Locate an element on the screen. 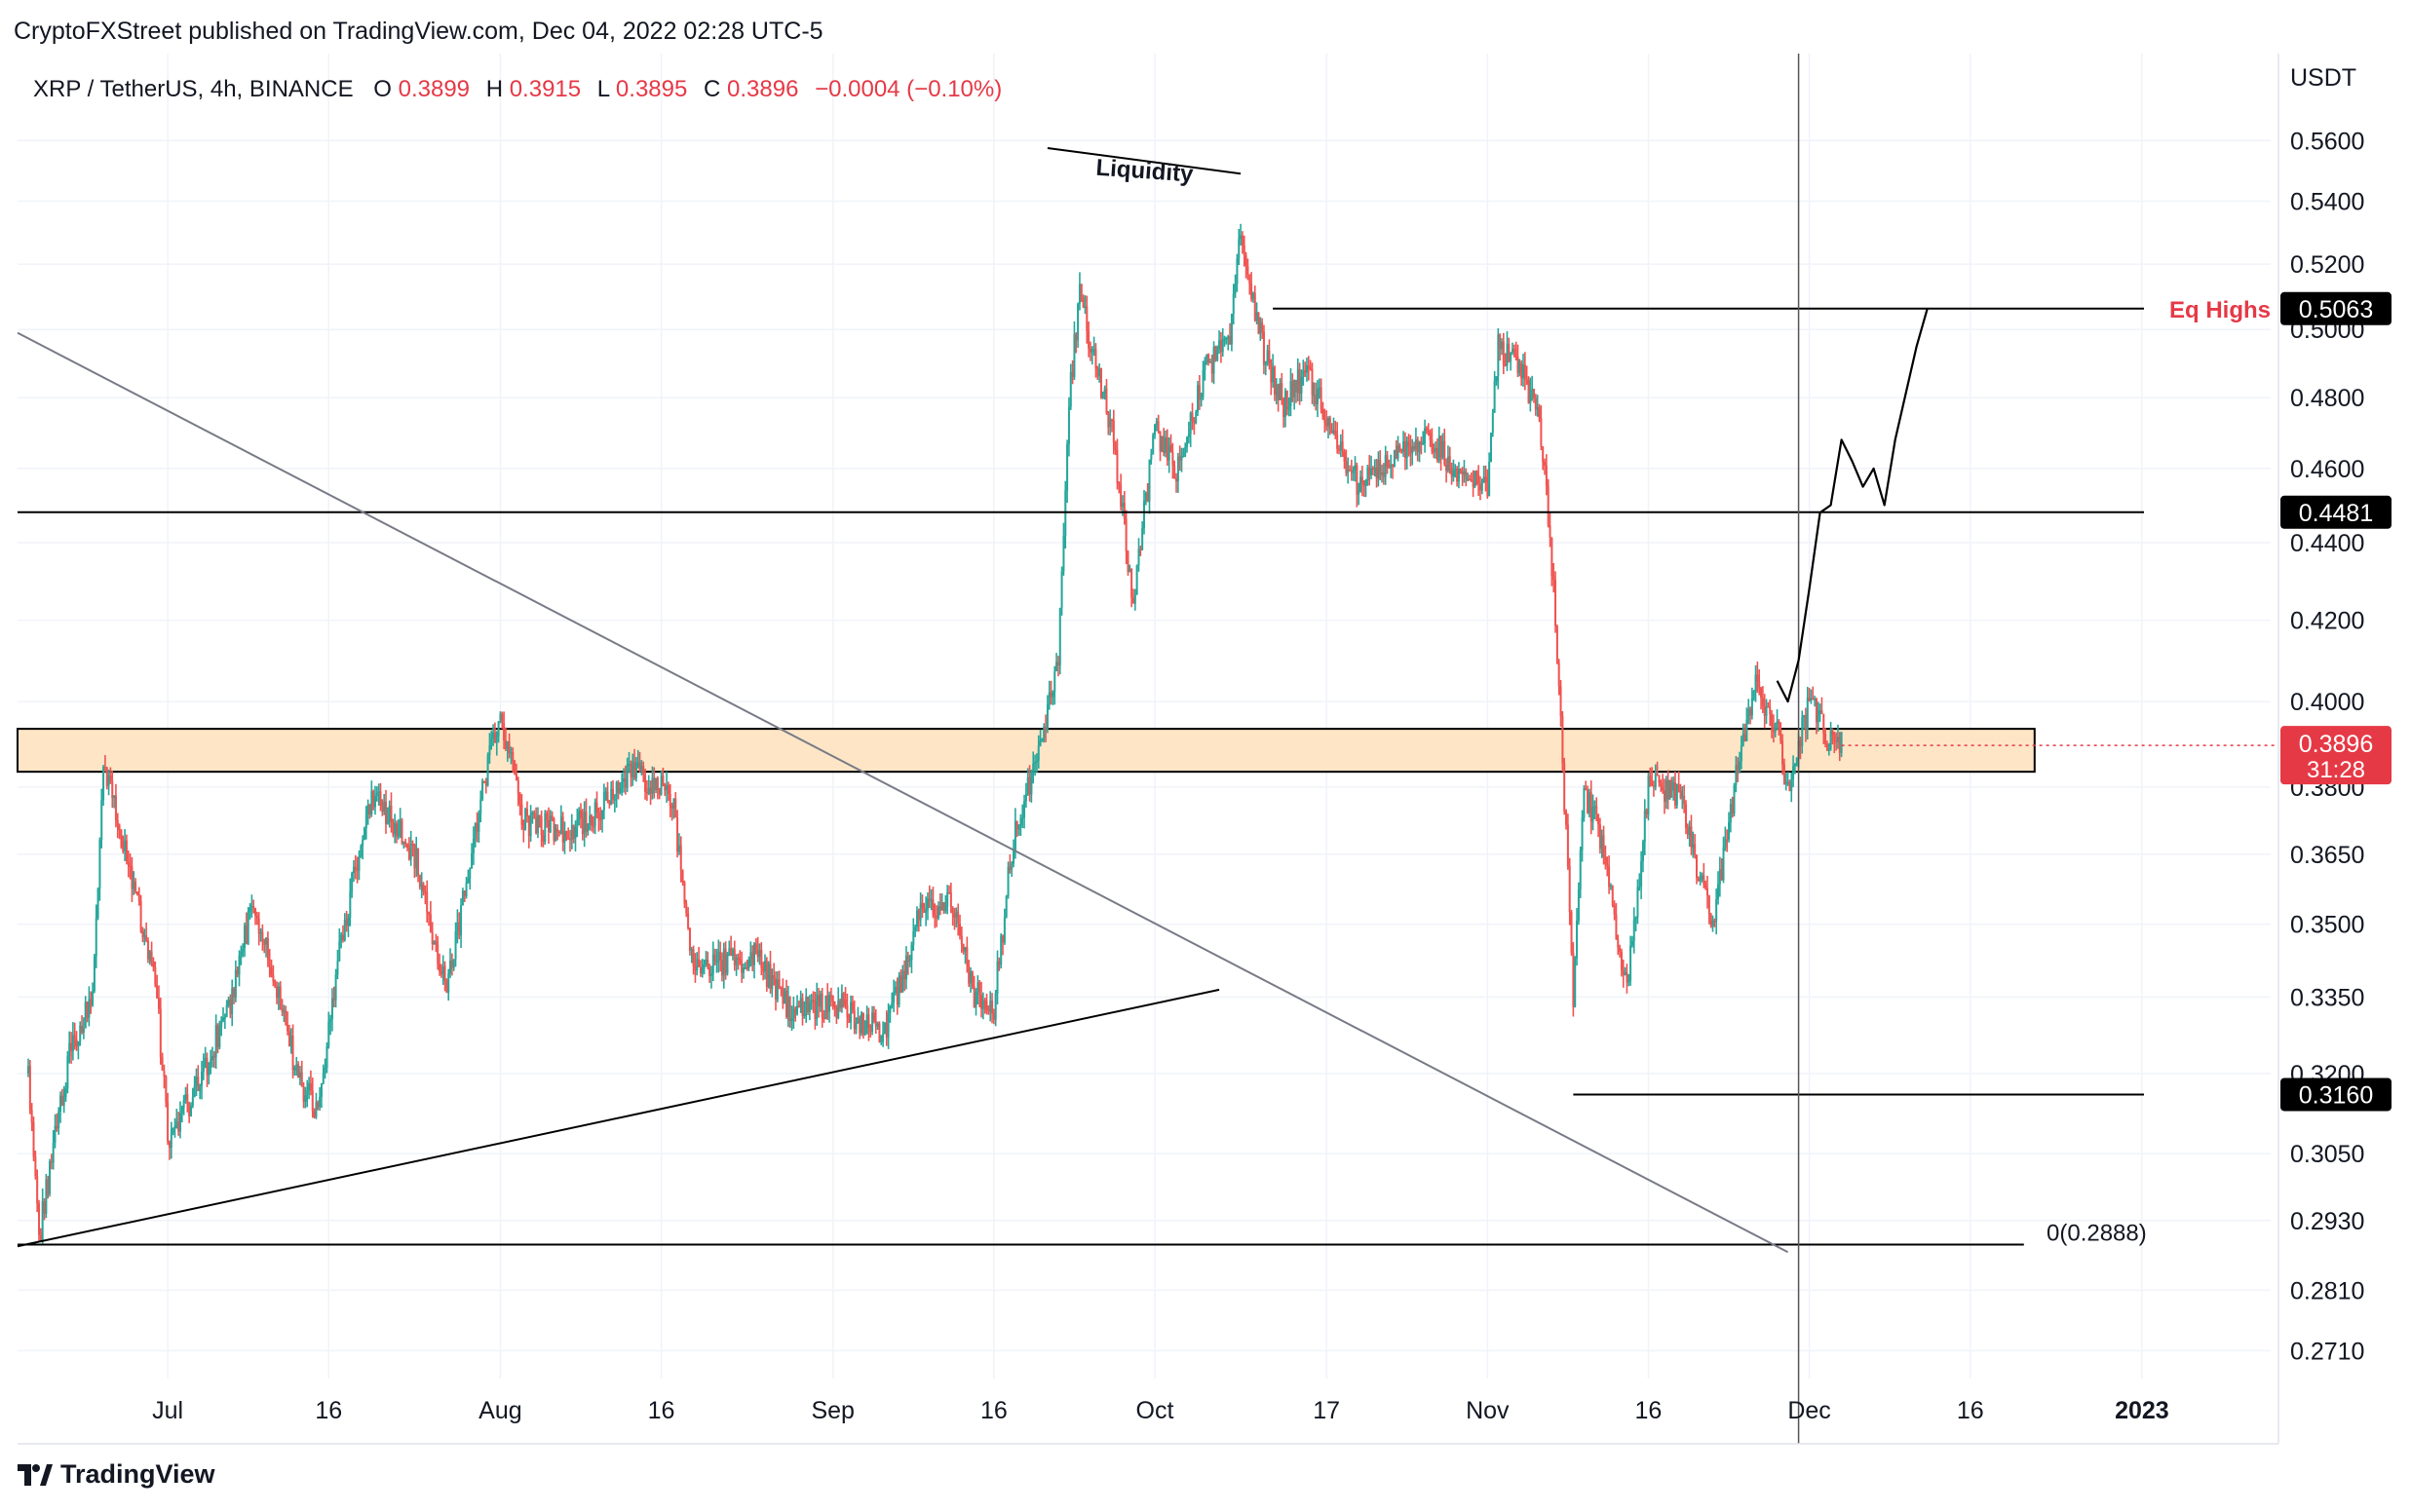 The image size is (2411, 1512). price-level-tag-bg is located at coordinates (2336, 1094).